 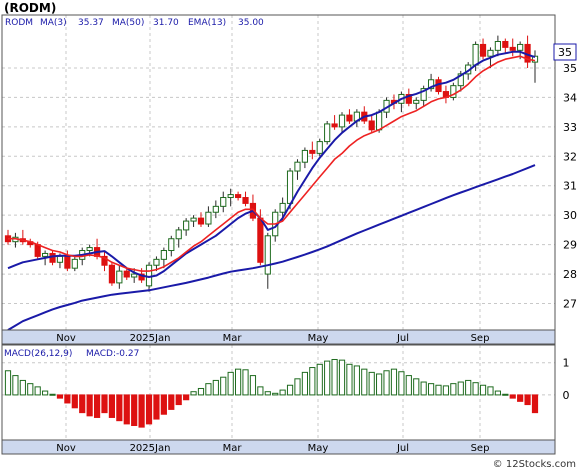 What do you see at coordinates (318, 448) in the screenshot?
I see `macd-x-tick-label: May` at bounding box center [318, 448].